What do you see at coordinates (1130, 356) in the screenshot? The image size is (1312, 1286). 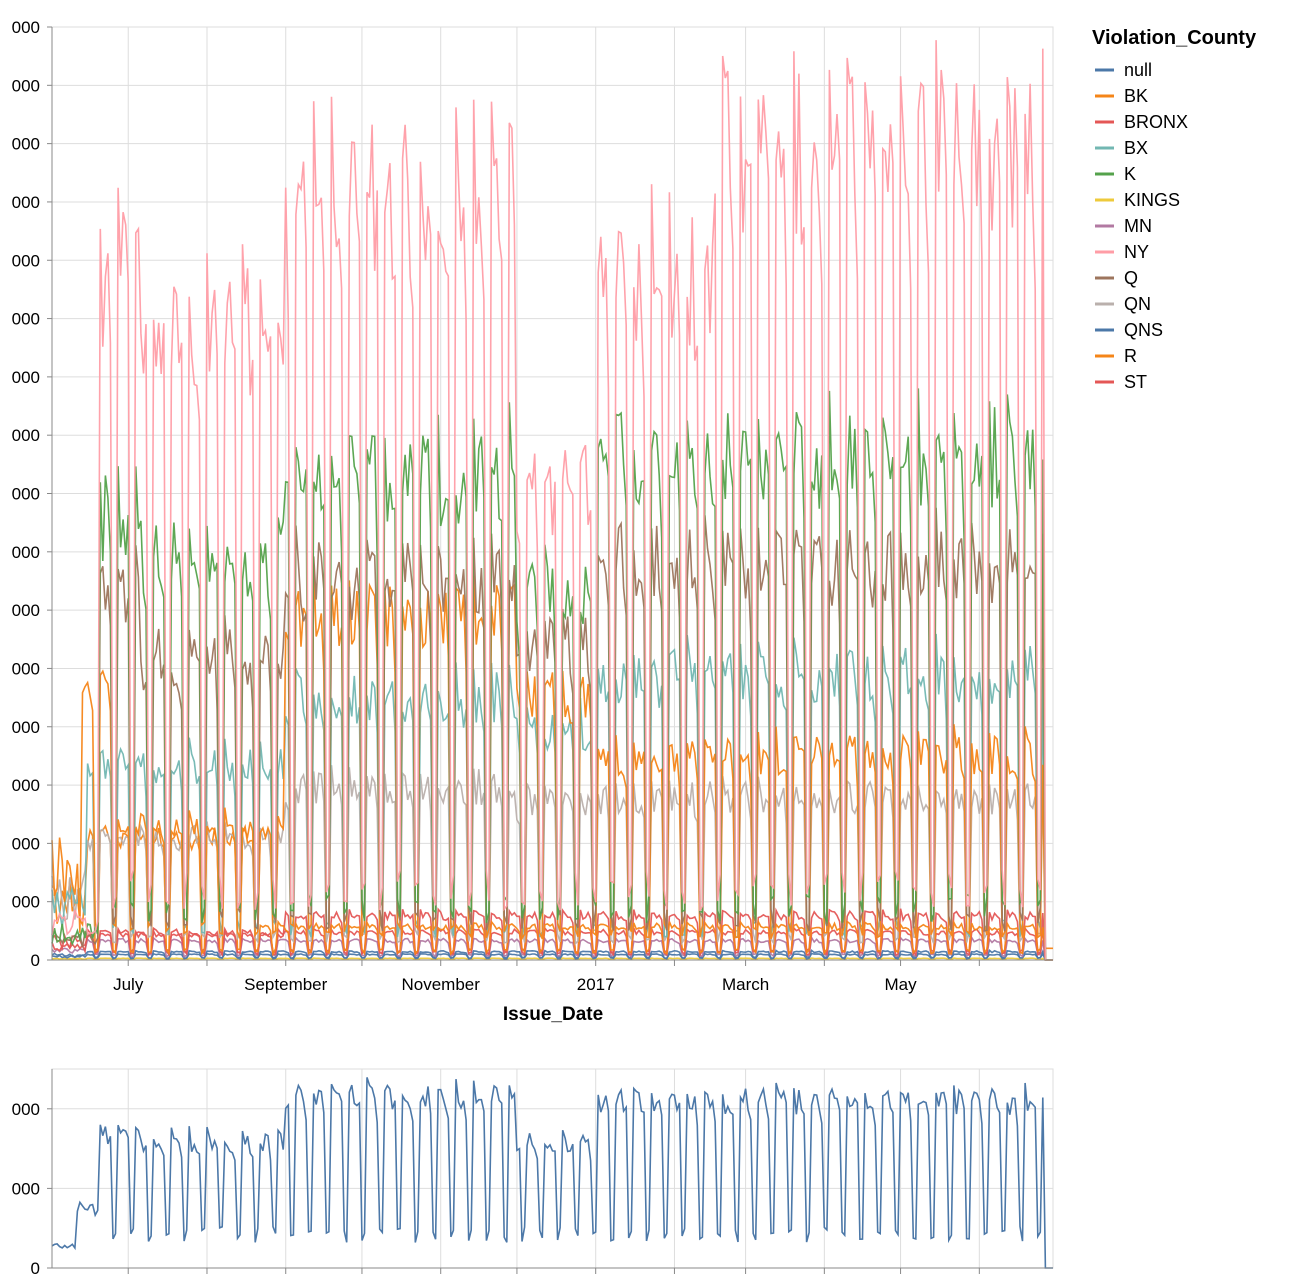 I see `legend-label: R` at bounding box center [1130, 356].